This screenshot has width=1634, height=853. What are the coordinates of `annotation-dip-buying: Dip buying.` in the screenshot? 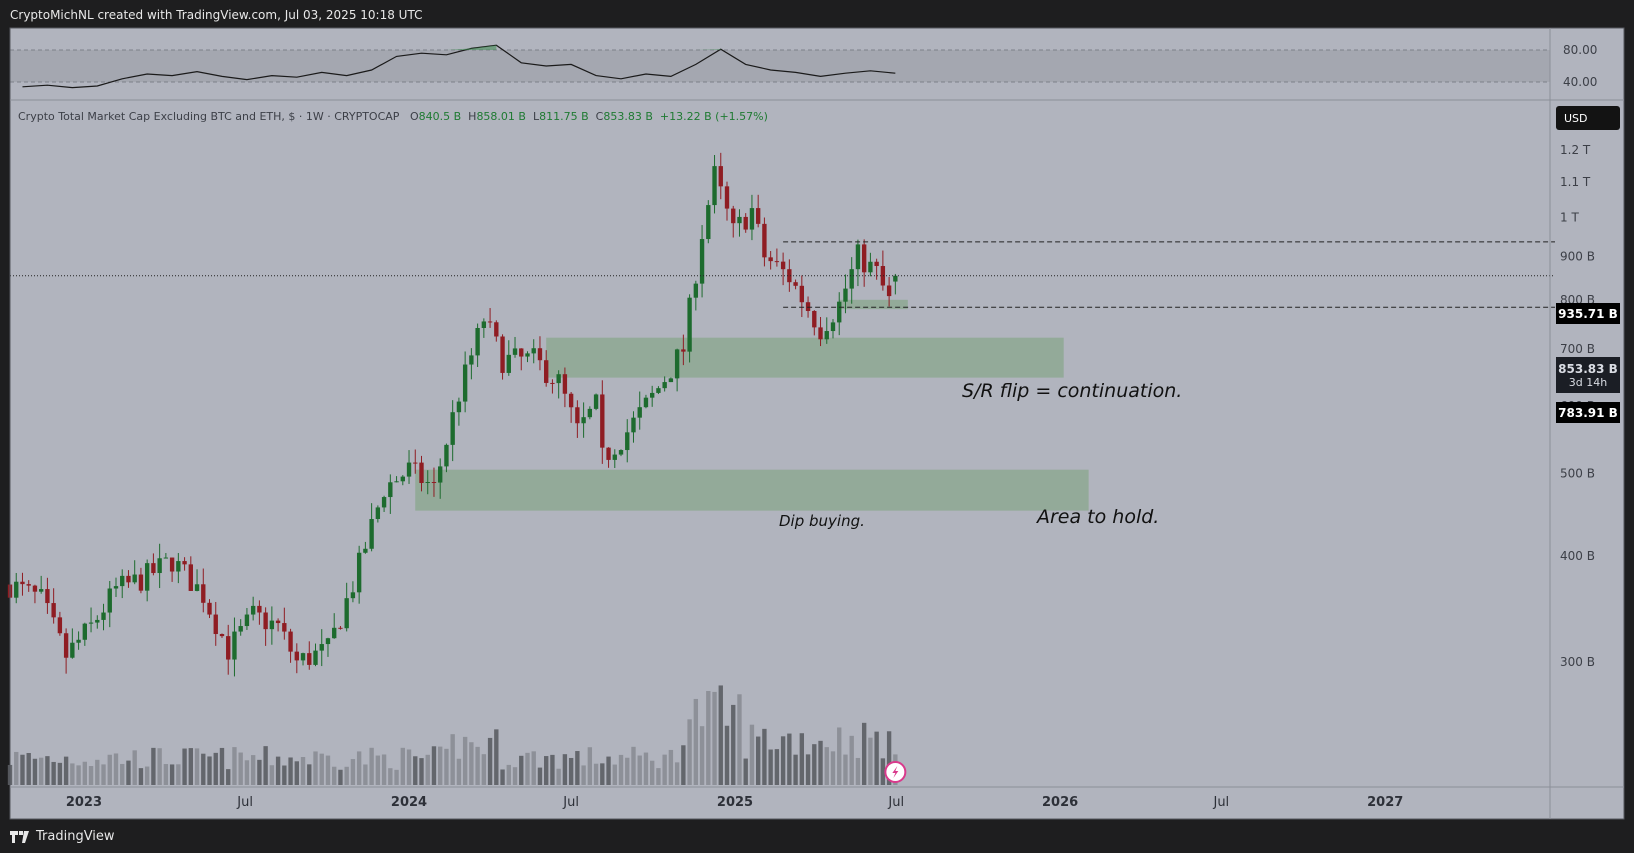 It's located at (822, 521).